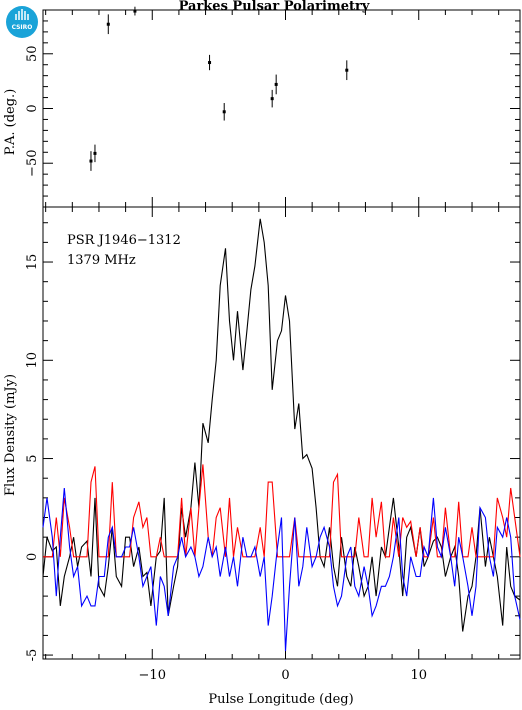 The image size is (522, 710). I want to click on pulsar-name-annotation: PSR J1946−1312, so click(124, 240).